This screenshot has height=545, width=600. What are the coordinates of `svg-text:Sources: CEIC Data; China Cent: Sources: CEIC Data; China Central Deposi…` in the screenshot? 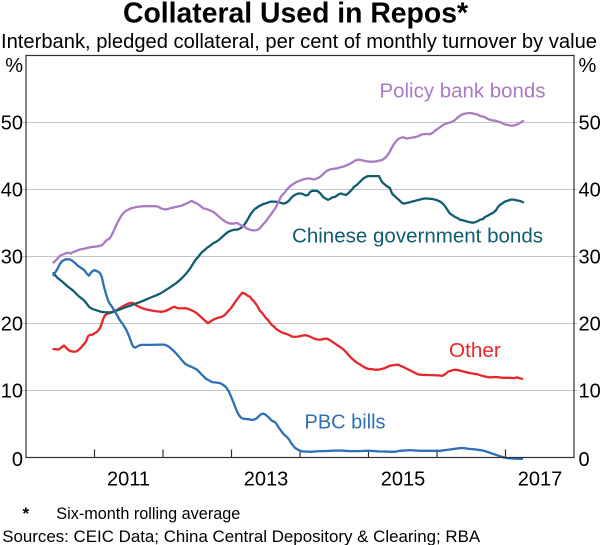 It's located at (241, 536).